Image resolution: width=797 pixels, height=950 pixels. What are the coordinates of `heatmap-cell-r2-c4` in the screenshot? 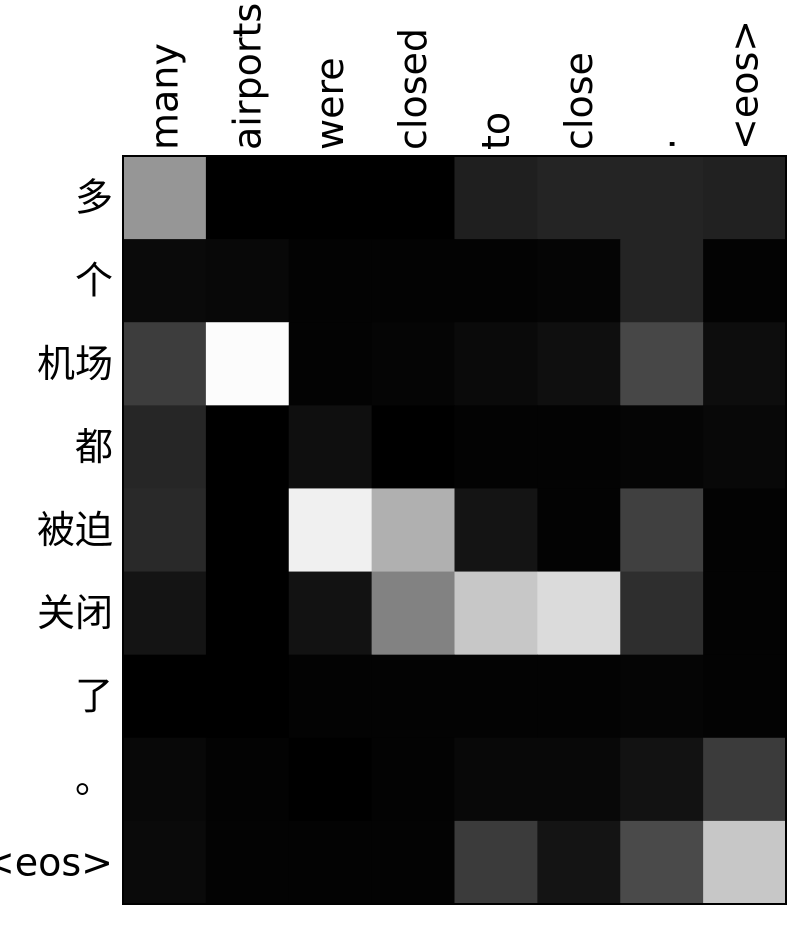 It's located at (496, 364).